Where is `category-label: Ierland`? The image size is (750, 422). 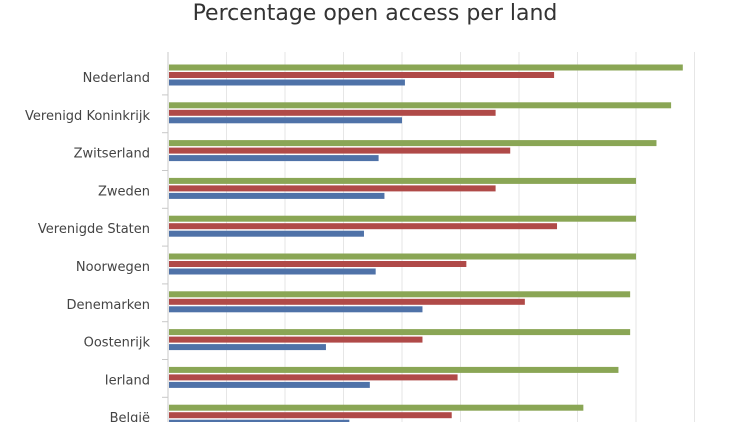 category-label: Ierland is located at coordinates (127, 380).